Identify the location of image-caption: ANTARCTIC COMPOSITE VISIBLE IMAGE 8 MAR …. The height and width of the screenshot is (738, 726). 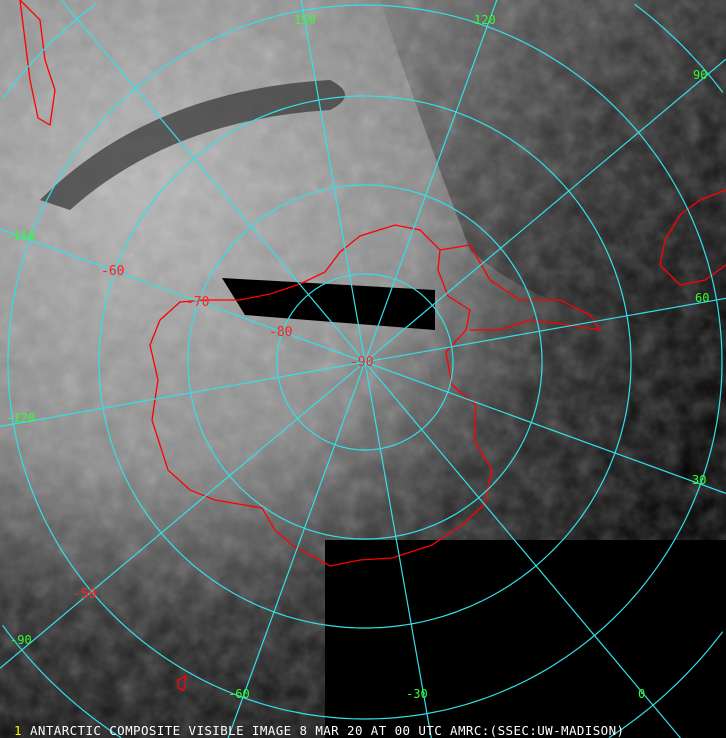
(327, 730).